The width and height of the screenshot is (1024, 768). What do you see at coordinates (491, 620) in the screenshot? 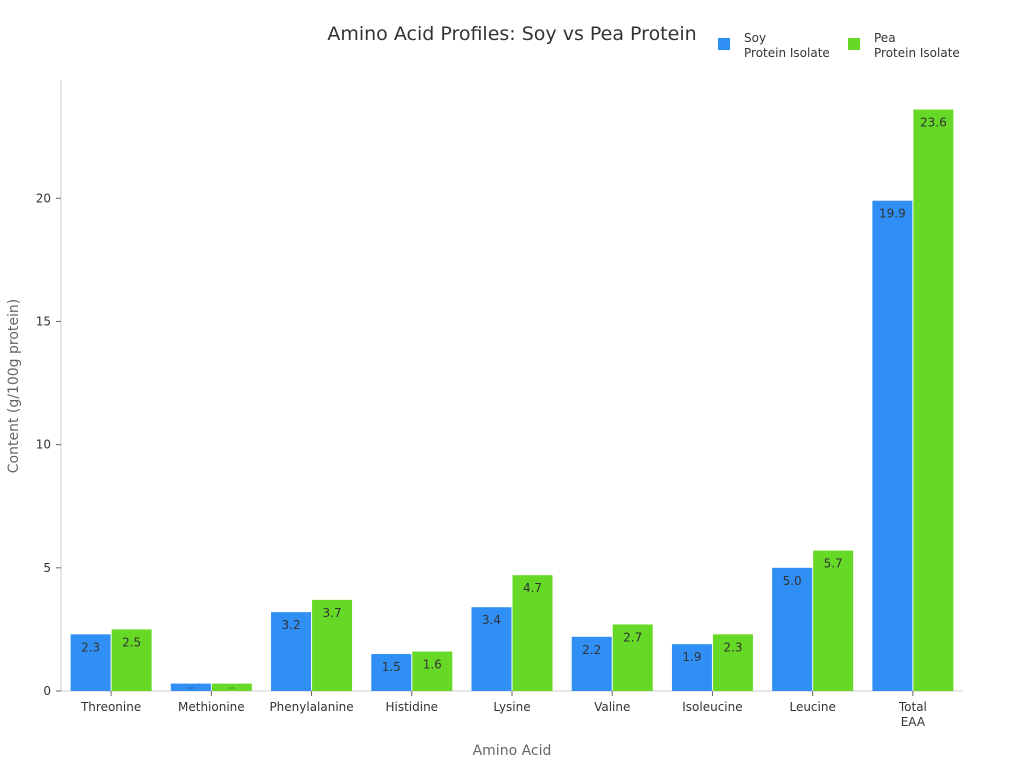
I see `data-label: 3.4` at bounding box center [491, 620].